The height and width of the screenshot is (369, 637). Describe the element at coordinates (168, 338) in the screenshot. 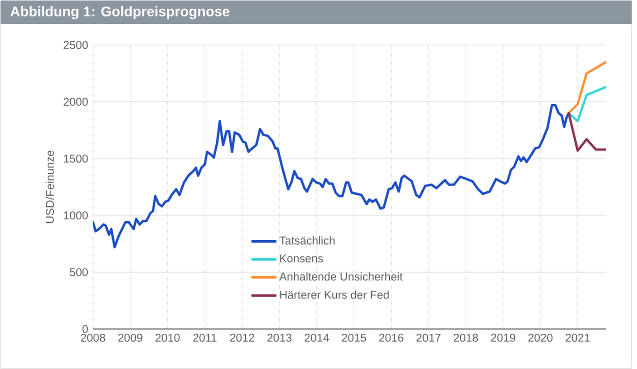

I see `x-tick-label: 2010` at that location.